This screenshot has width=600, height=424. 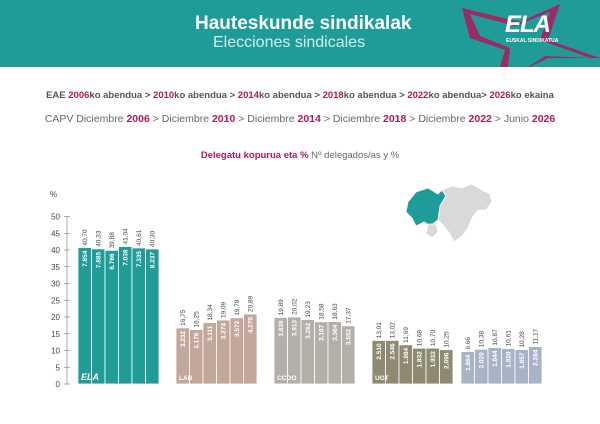 I want to click on delegates-label: 3.187, so click(x=322, y=332).